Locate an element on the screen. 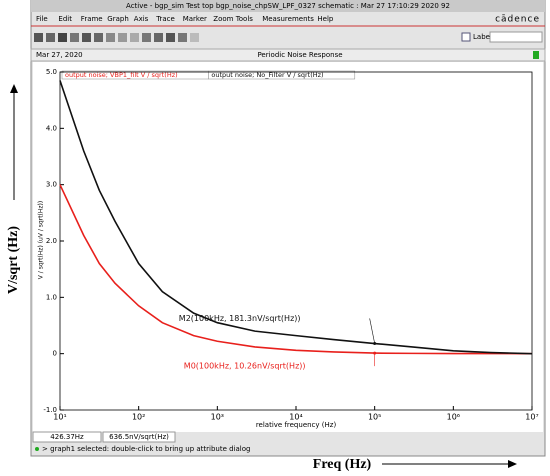 Image resolution: width=550 pixels, height=476 pixels. menu-item: Help is located at coordinates (325, 19).